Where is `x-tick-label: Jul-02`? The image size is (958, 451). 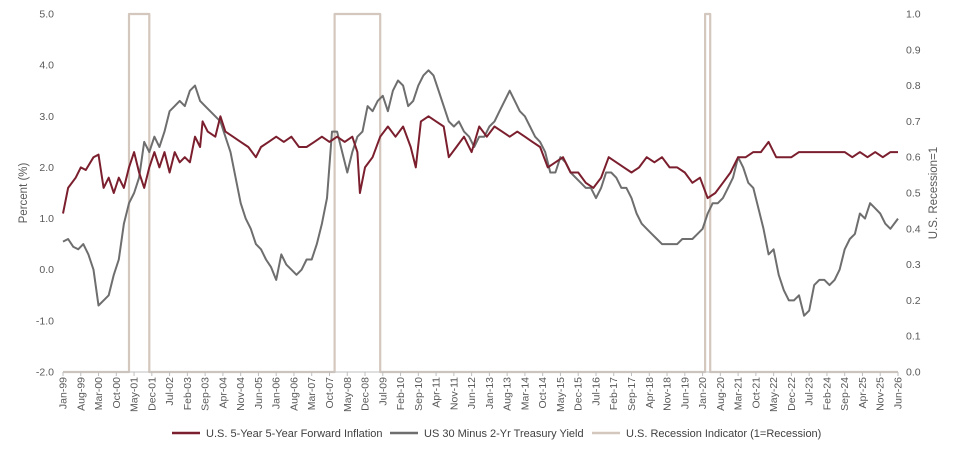 x-tick-label: Jul-02 is located at coordinates (170, 391).